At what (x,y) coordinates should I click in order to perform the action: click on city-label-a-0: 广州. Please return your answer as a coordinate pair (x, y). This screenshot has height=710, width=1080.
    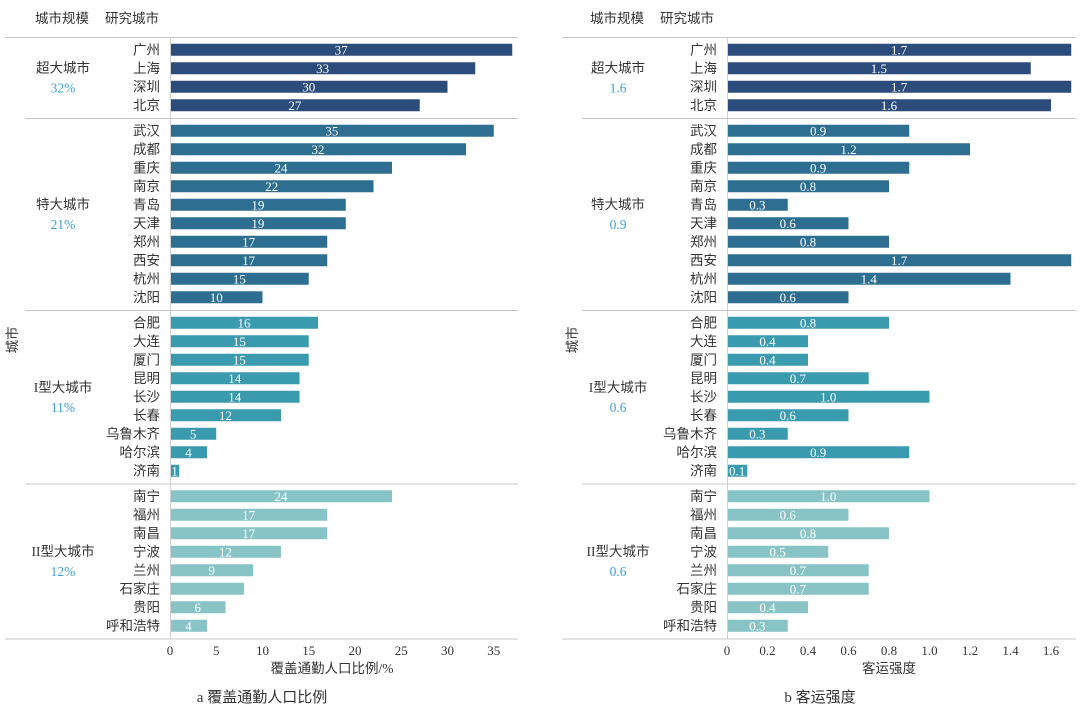
    Looking at the image, I should click on (146, 49).